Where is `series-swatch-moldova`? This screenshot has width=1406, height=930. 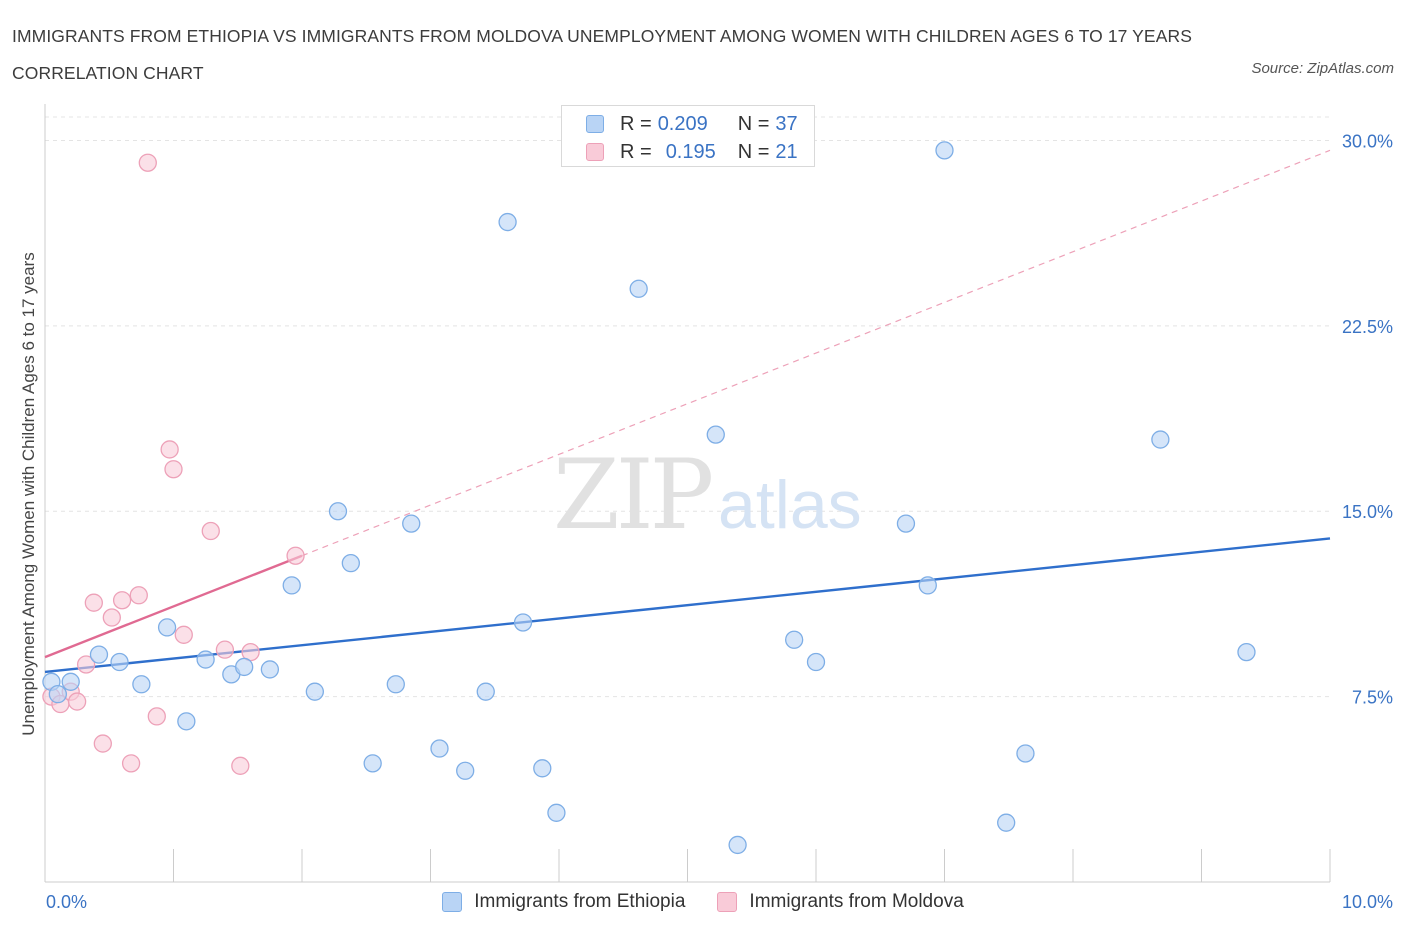 series-swatch-moldova is located at coordinates (727, 902).